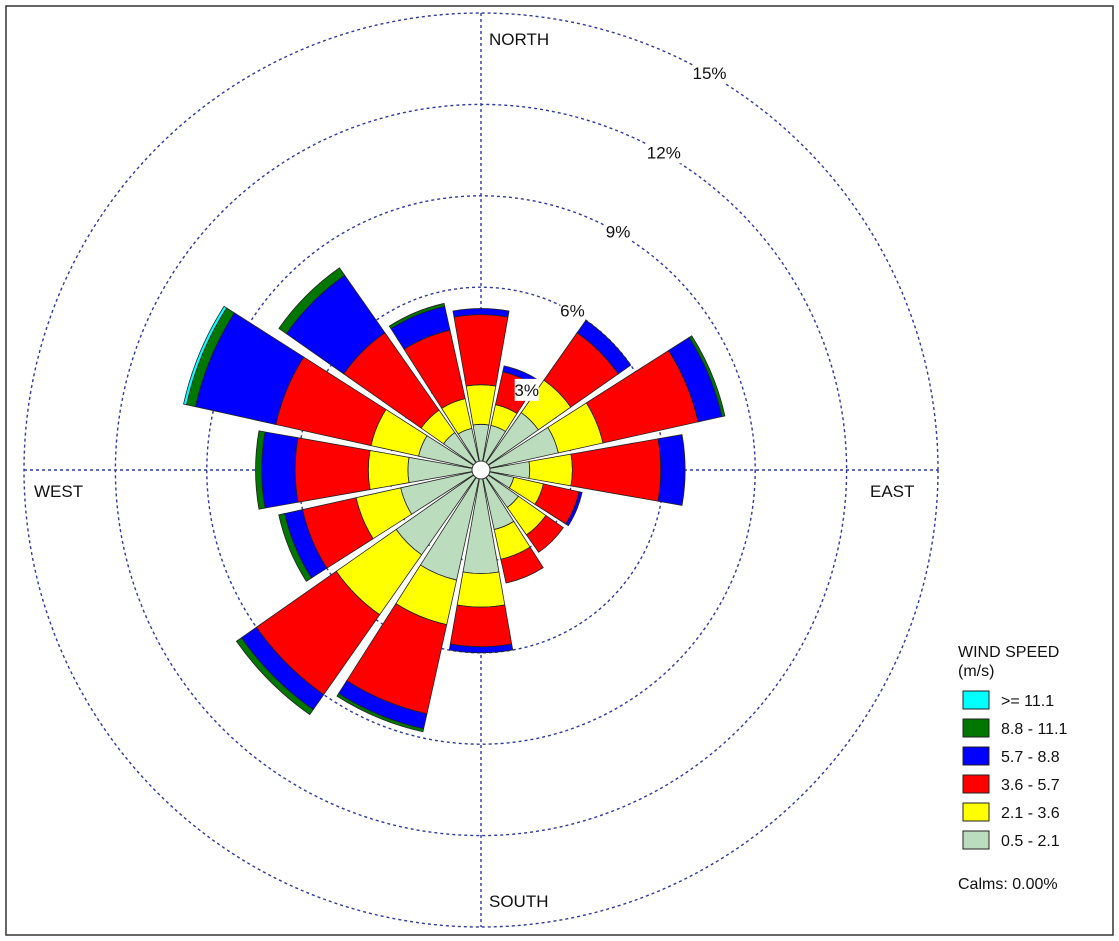  I want to click on petal-wsw, so click(380, 525).